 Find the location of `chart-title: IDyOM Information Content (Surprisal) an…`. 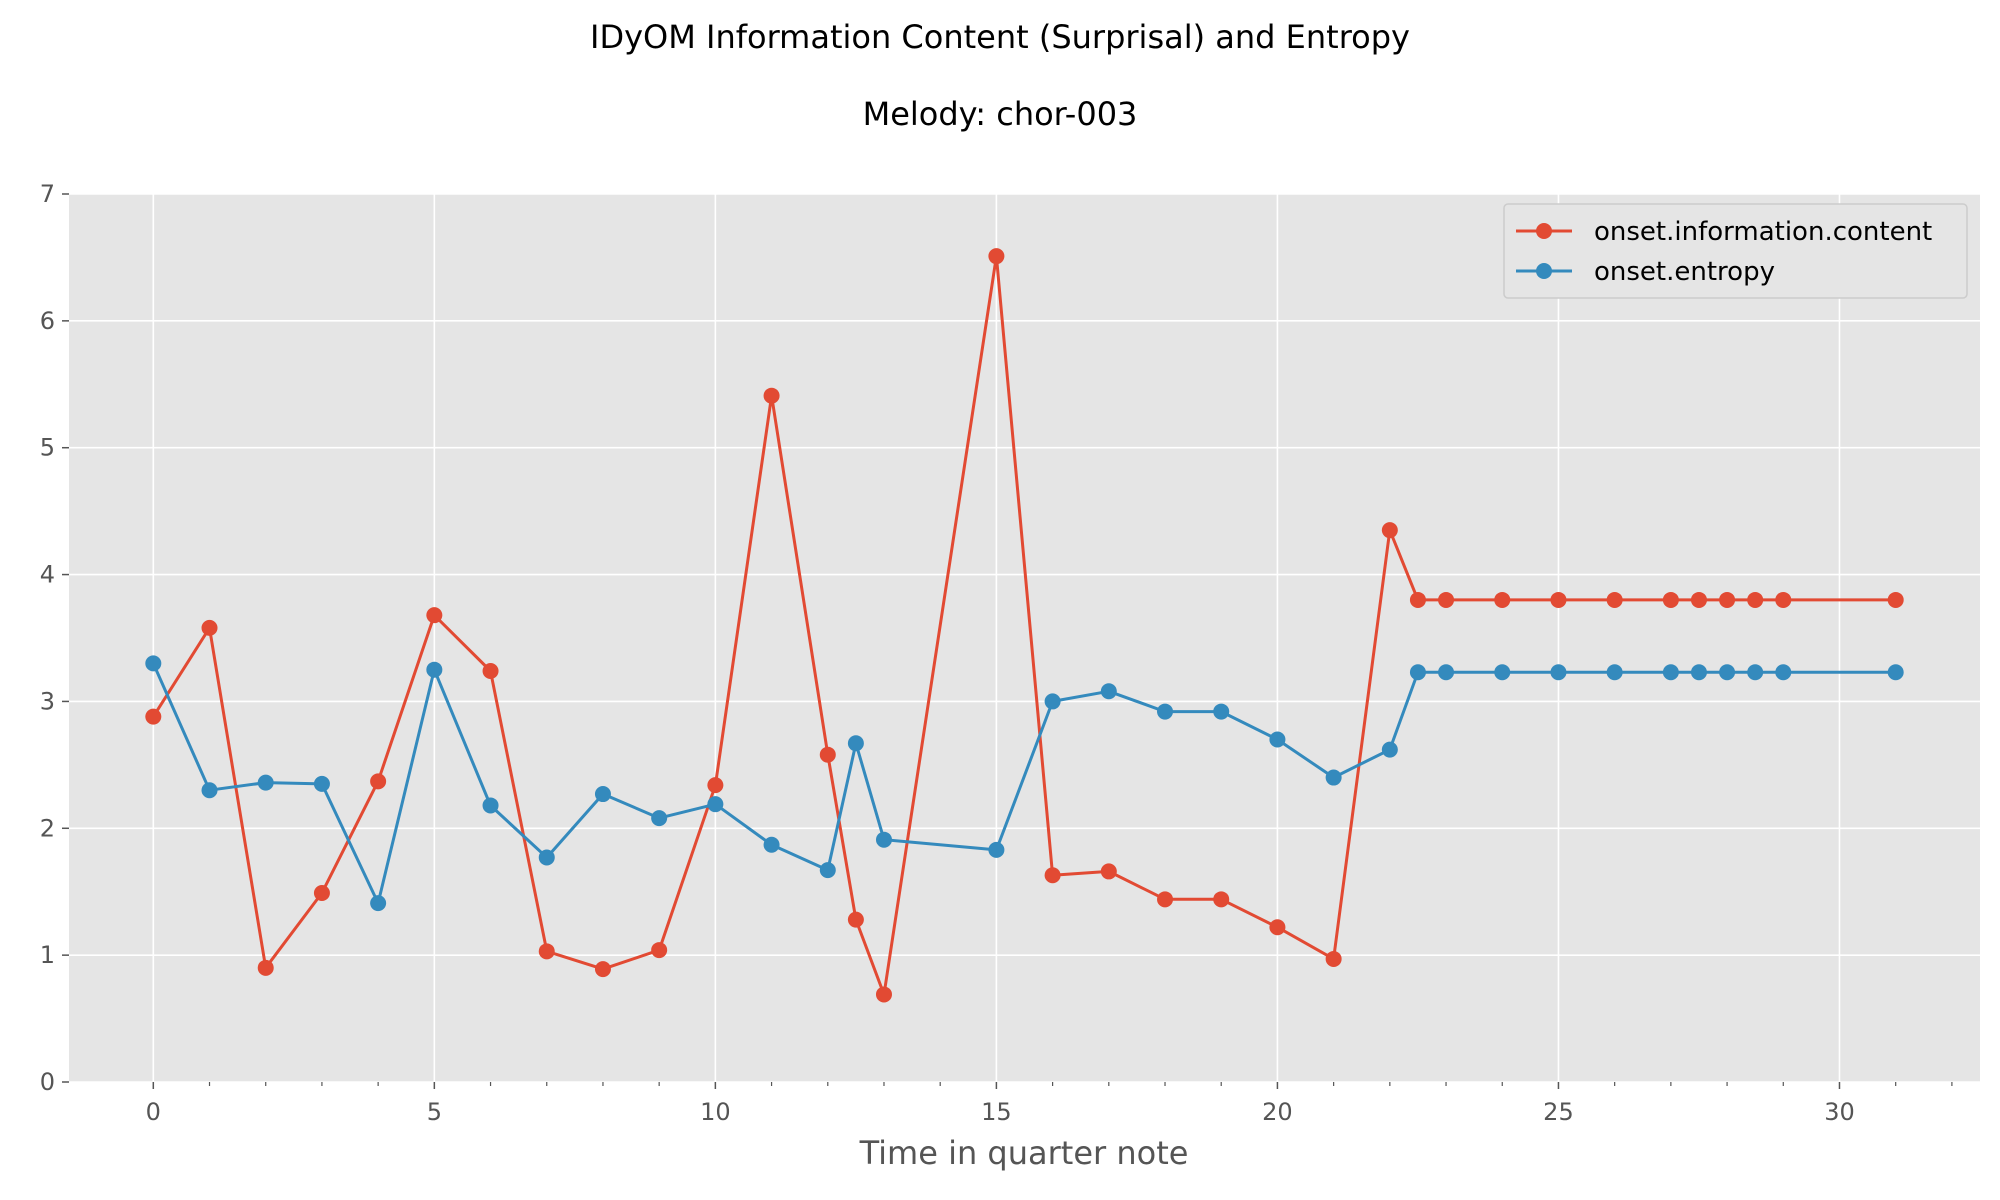

chart-title: IDyOM Information Content (Surprisal) an… is located at coordinates (1000, 37).